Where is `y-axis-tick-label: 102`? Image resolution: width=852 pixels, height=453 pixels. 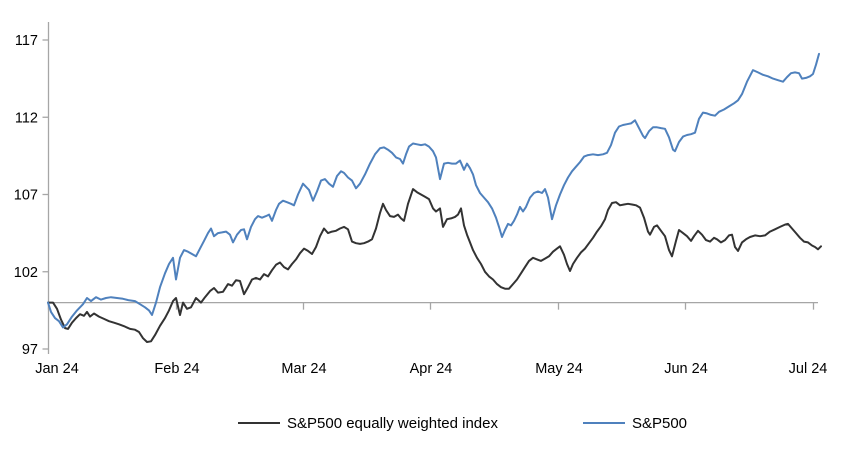 y-axis-tick-label: 102 is located at coordinates (26, 273).